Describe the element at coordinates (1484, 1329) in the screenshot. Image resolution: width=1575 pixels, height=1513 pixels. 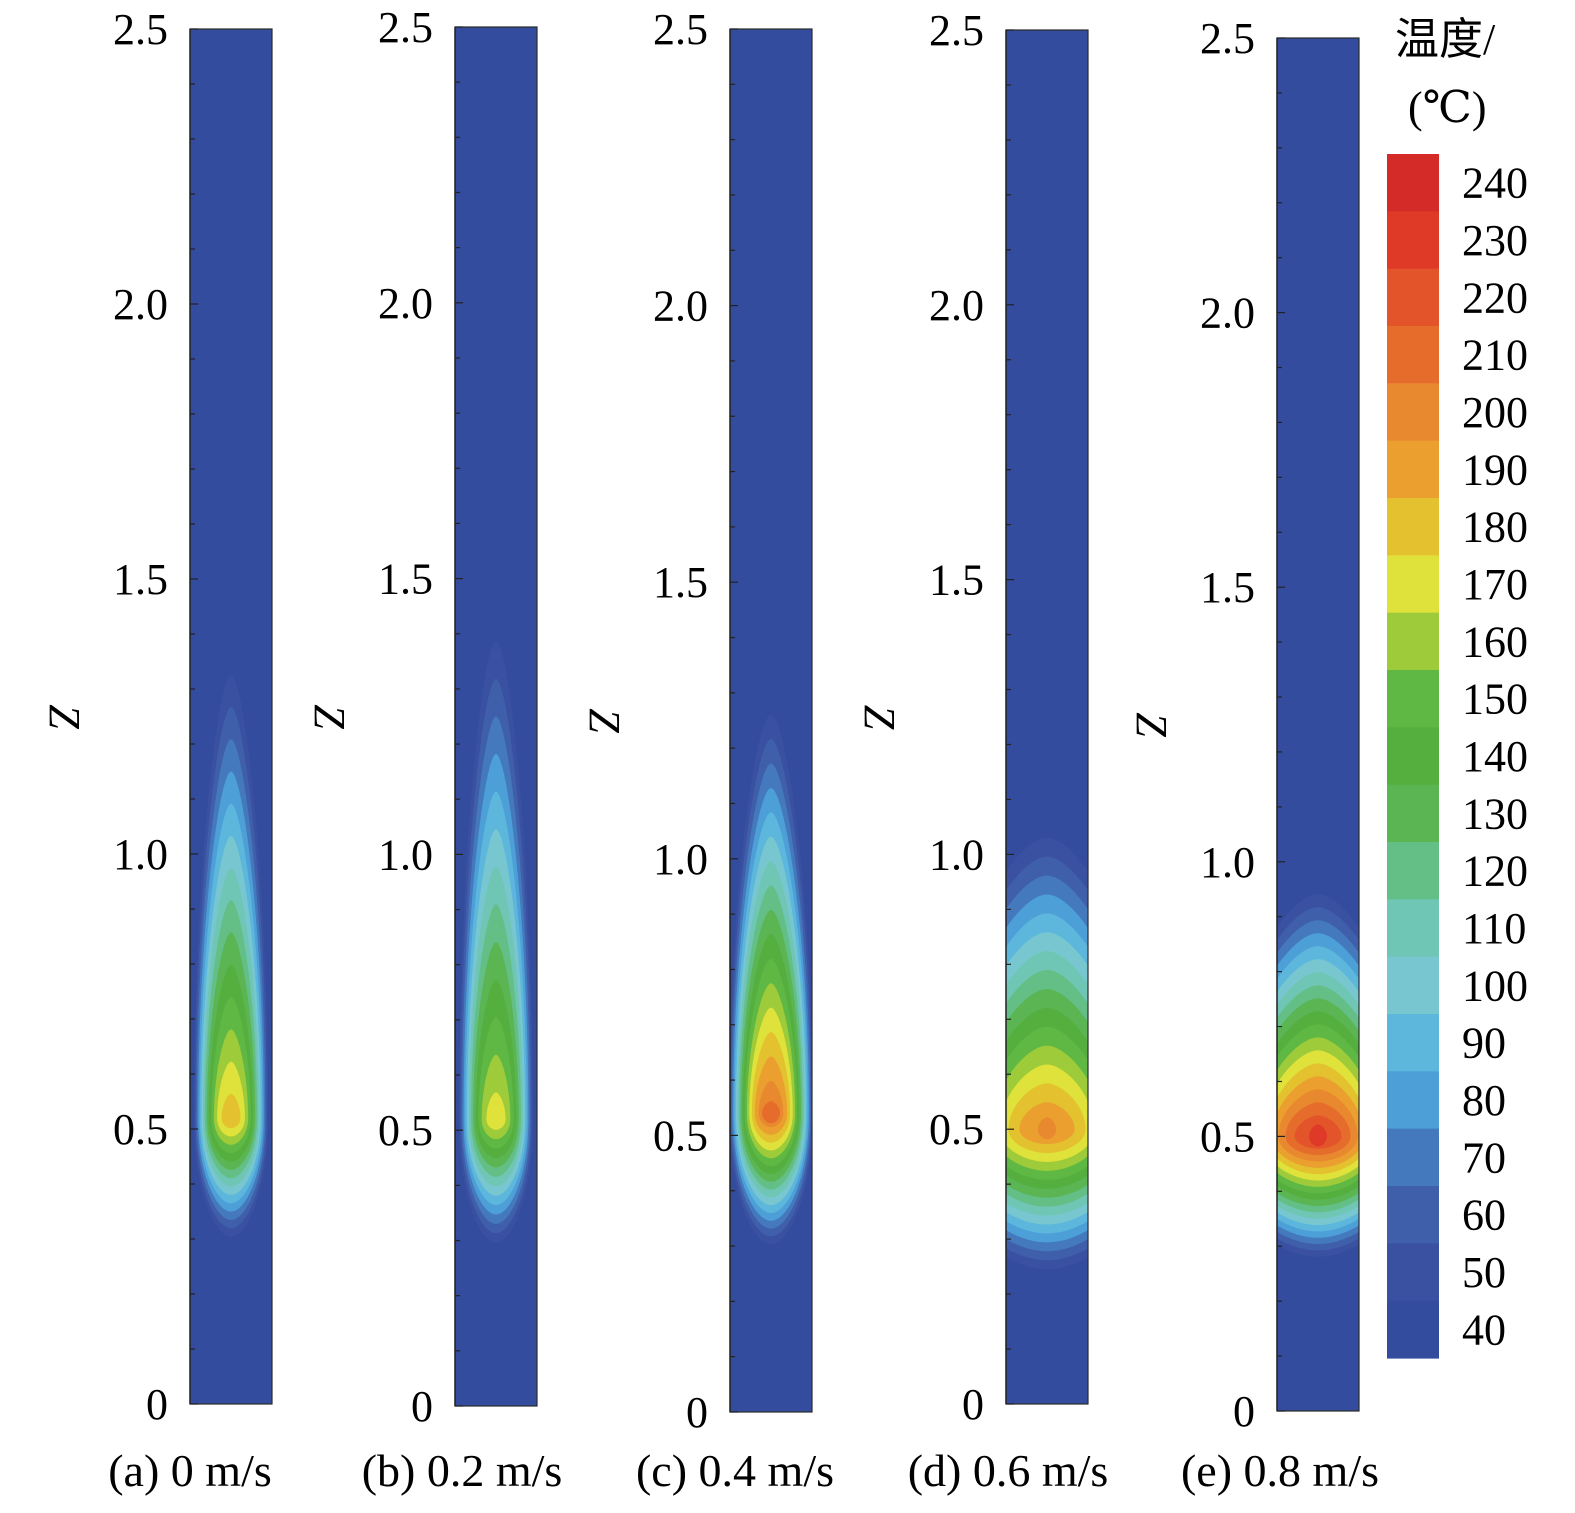
I see `colorbar-tick-label: 40` at that location.